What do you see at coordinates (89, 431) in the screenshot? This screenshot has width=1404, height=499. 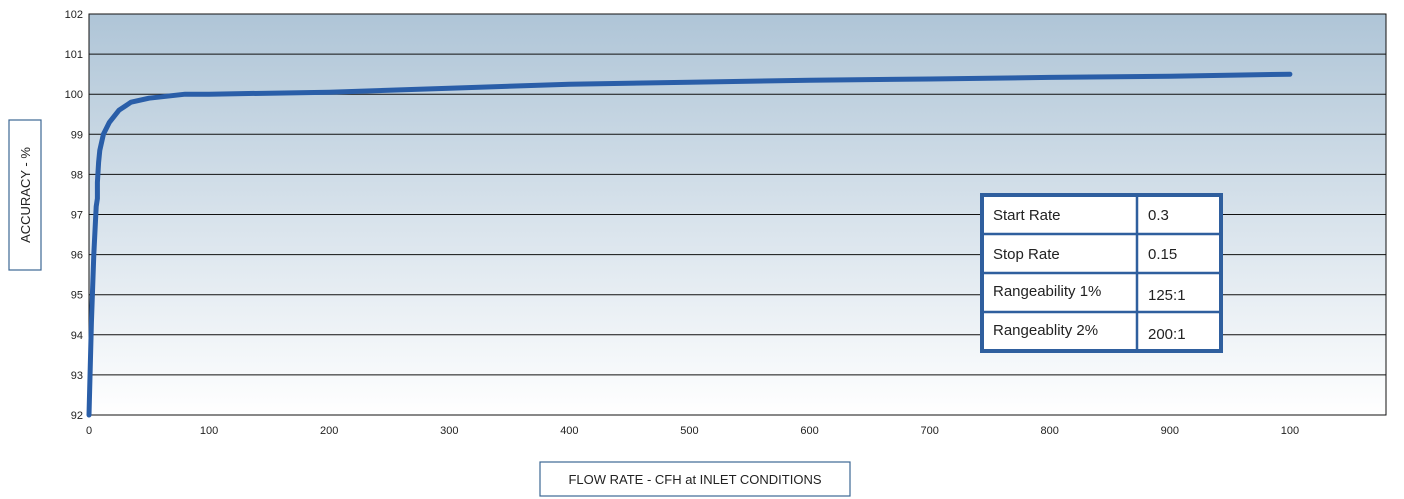 I see `x-tick-label: 0` at bounding box center [89, 431].